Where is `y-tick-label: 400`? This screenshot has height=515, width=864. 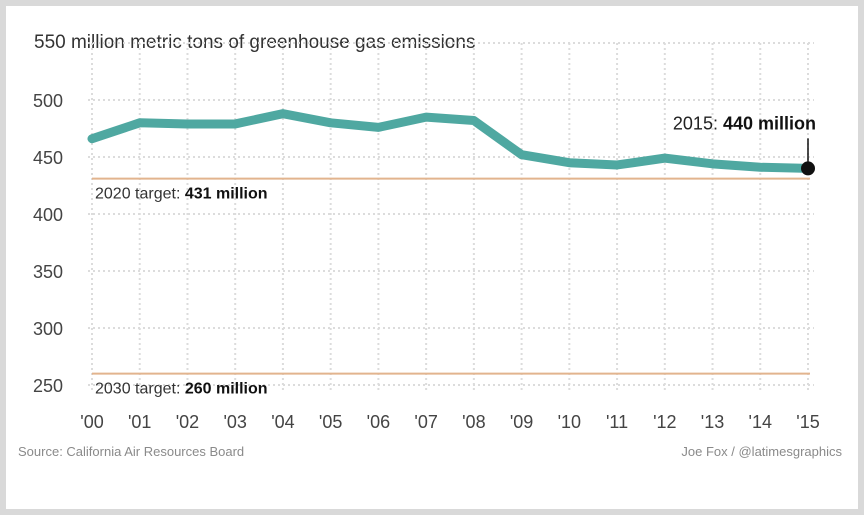
y-tick-label: 400 is located at coordinates (48, 215).